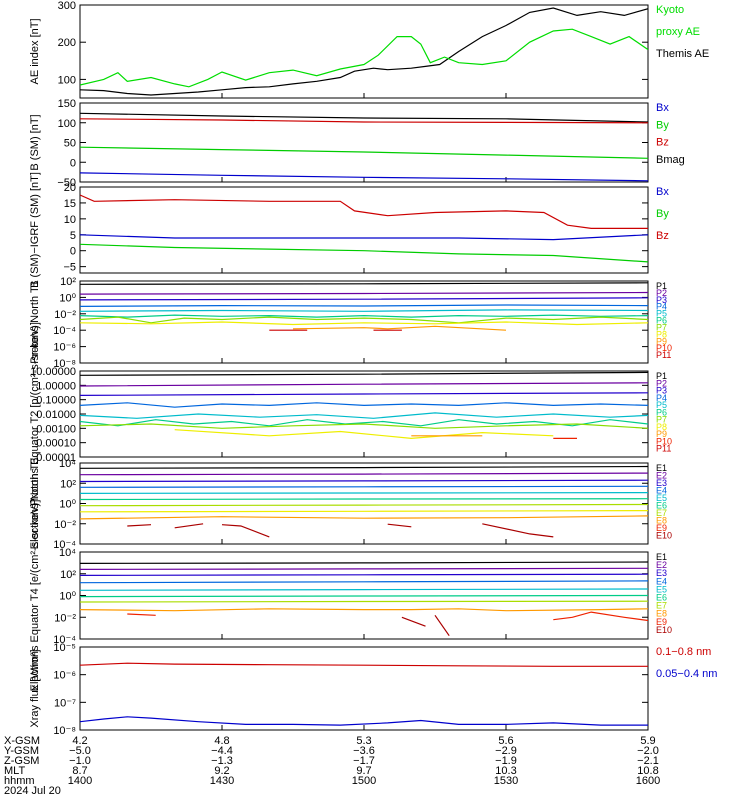 This screenshot has height=800, width=750. Describe the element at coordinates (686, 674) in the screenshot. I see `legend-entry: 0.05−0.4 nm` at that location.